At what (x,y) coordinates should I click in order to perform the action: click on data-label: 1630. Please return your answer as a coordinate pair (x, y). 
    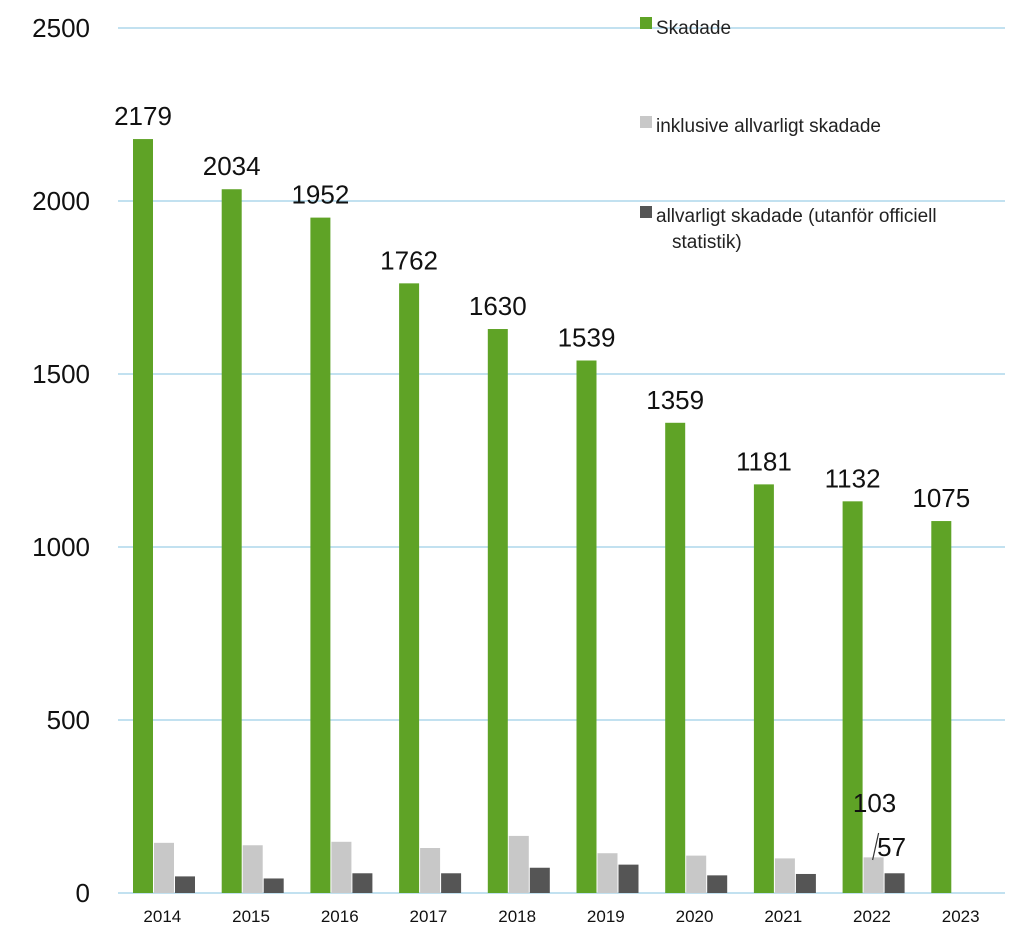
    Looking at the image, I should click on (498, 306).